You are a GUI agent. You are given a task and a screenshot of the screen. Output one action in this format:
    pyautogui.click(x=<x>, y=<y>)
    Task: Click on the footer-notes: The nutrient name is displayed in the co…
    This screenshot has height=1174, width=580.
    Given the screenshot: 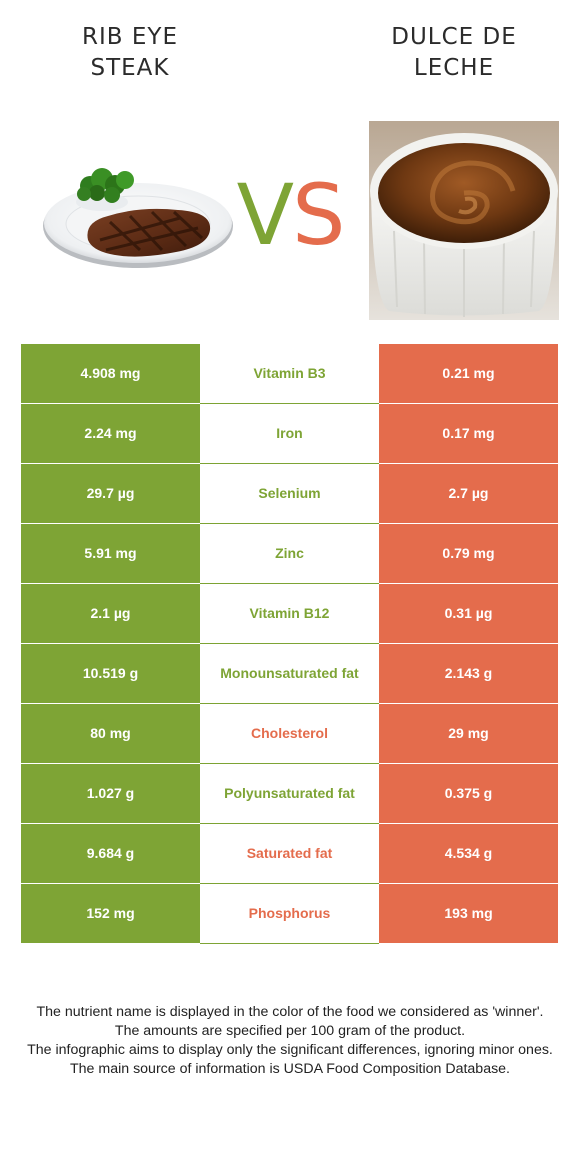 What is the action you would take?
    pyautogui.click(x=290, y=1041)
    